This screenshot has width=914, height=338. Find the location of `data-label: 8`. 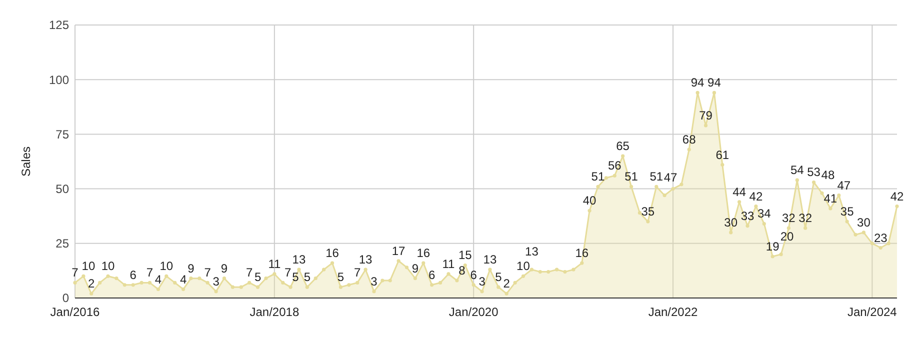

data-label: 8 is located at coordinates (462, 271).